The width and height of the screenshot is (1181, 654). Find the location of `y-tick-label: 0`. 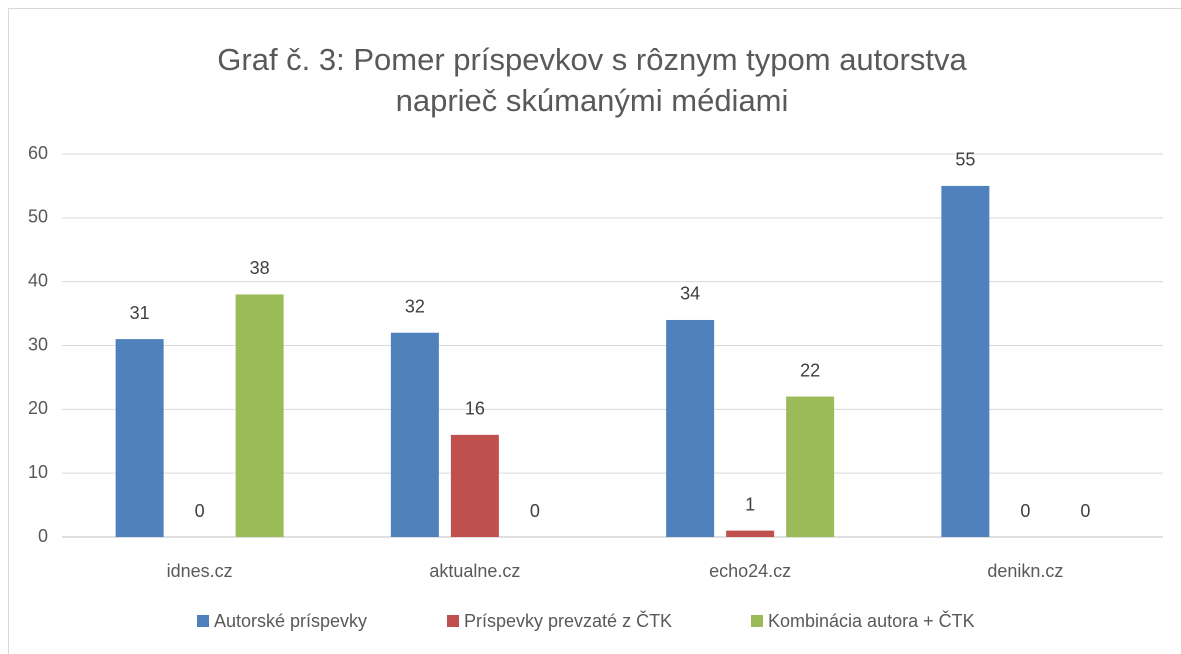

y-tick-label: 0 is located at coordinates (43, 536).